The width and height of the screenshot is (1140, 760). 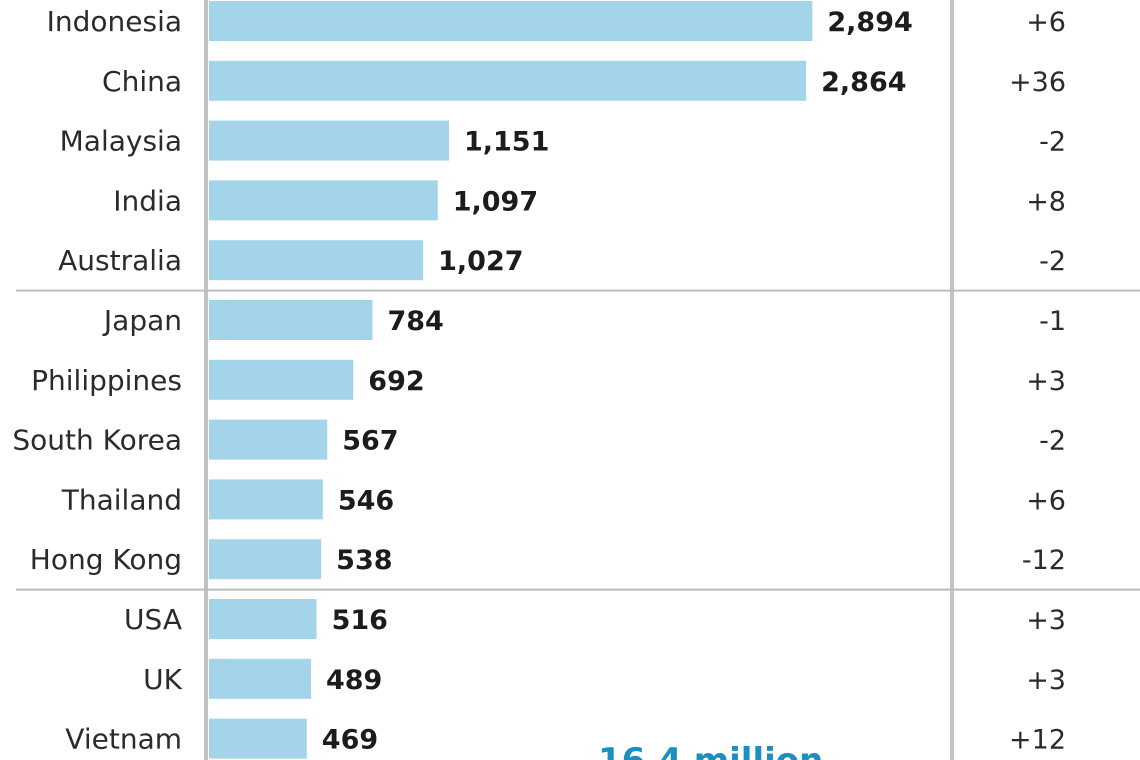 What do you see at coordinates (360, 620) in the screenshot?
I see `data-label: 516` at bounding box center [360, 620].